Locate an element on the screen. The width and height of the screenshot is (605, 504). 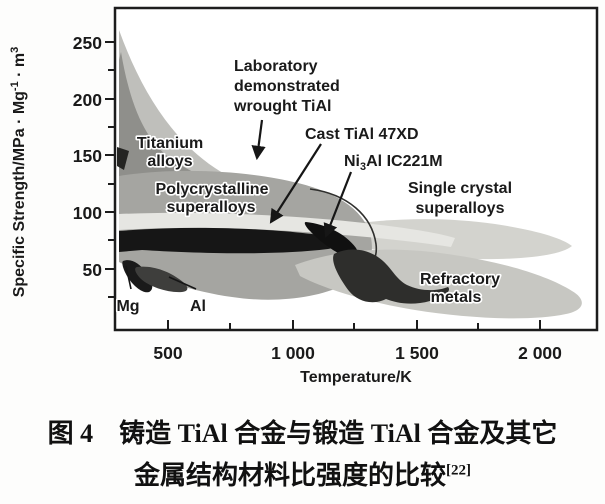
label-refractory-line2: metals is located at coordinates (456, 297).